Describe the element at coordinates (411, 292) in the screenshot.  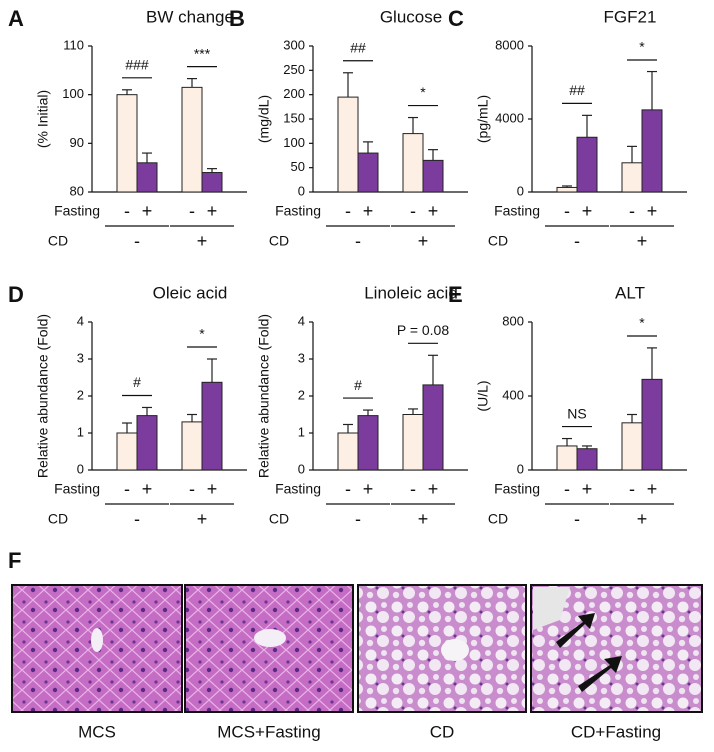
I see `chart-title: Linoleic acid` at that location.